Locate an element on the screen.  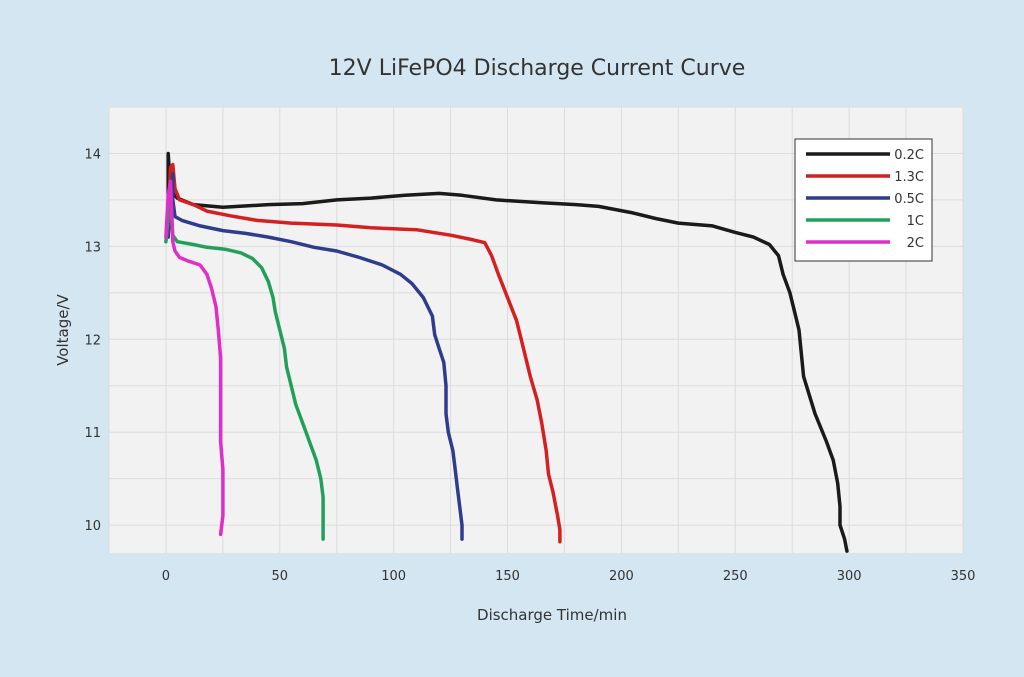
series-line-1c is located at coordinates (244, 367).